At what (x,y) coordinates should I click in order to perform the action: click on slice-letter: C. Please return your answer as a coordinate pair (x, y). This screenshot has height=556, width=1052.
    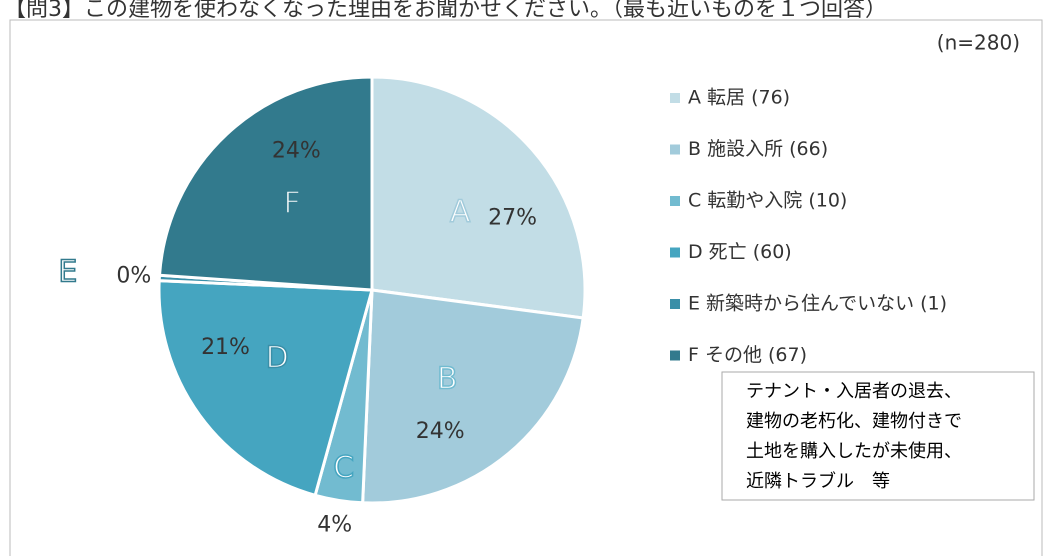
    Looking at the image, I should click on (343, 467).